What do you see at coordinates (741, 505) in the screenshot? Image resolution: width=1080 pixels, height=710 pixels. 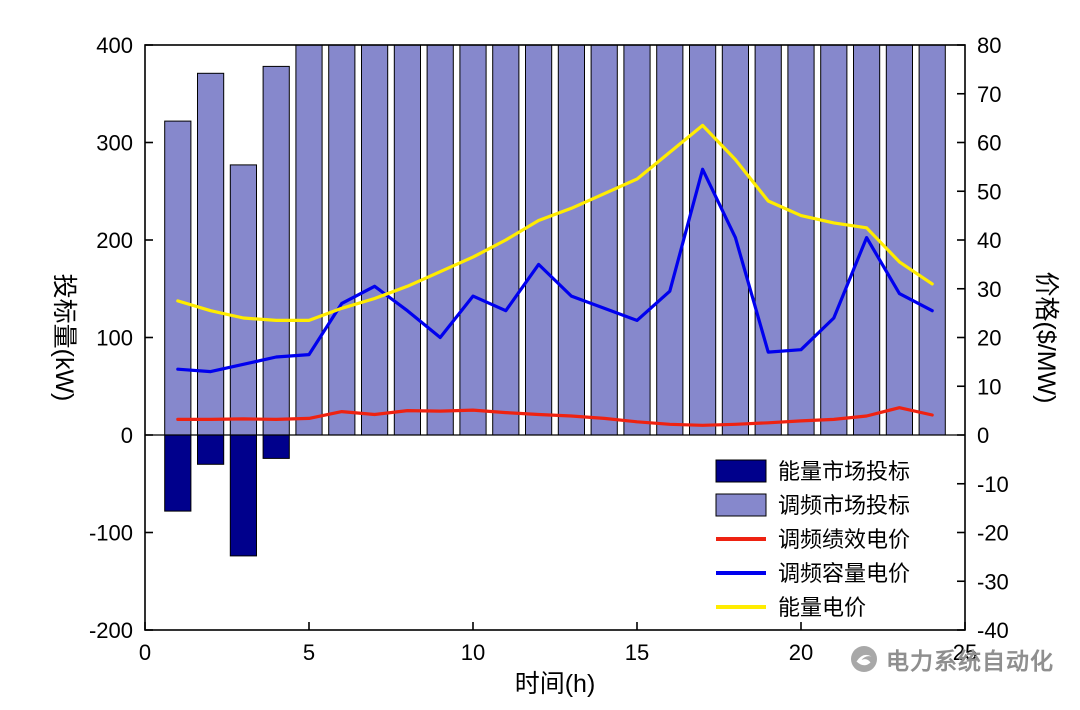 I see `legend-swatch-regulation-market-bid` at bounding box center [741, 505].